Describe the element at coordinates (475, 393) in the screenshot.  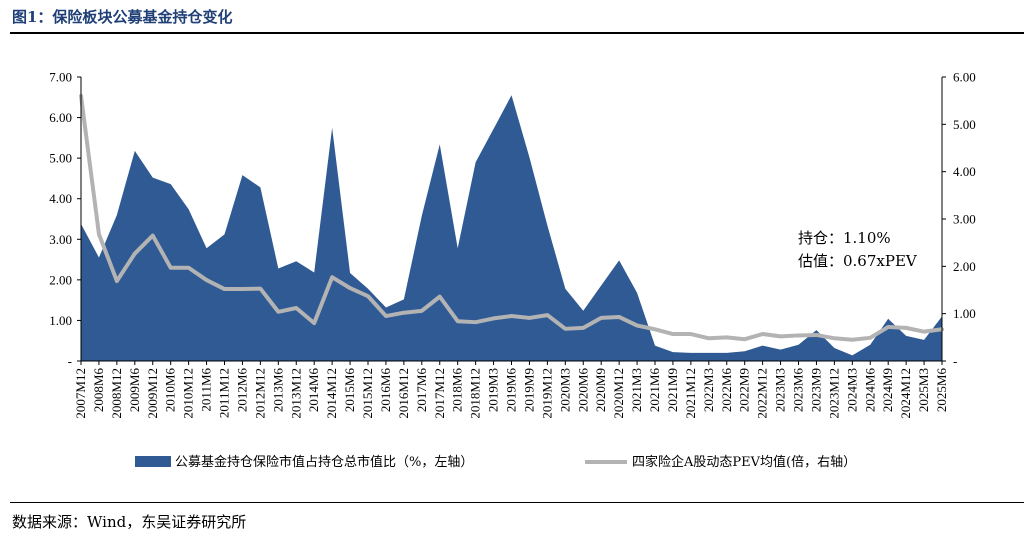
I see `x-axis-tick-label: 2018M12` at that location.